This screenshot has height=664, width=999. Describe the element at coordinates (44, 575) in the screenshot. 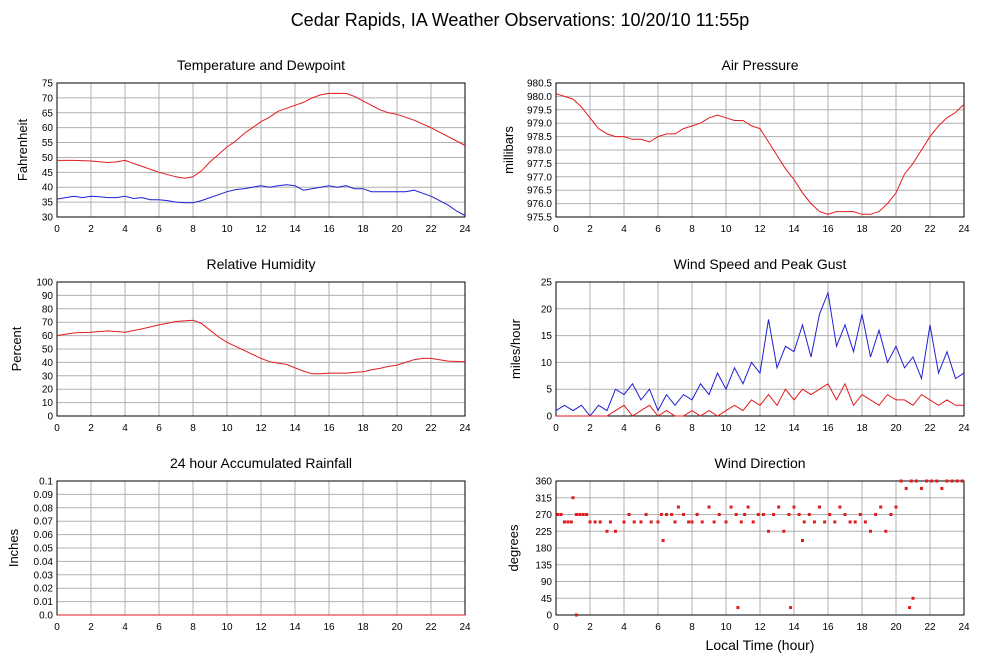

I see `y-tick-label: 0.03` at that location.